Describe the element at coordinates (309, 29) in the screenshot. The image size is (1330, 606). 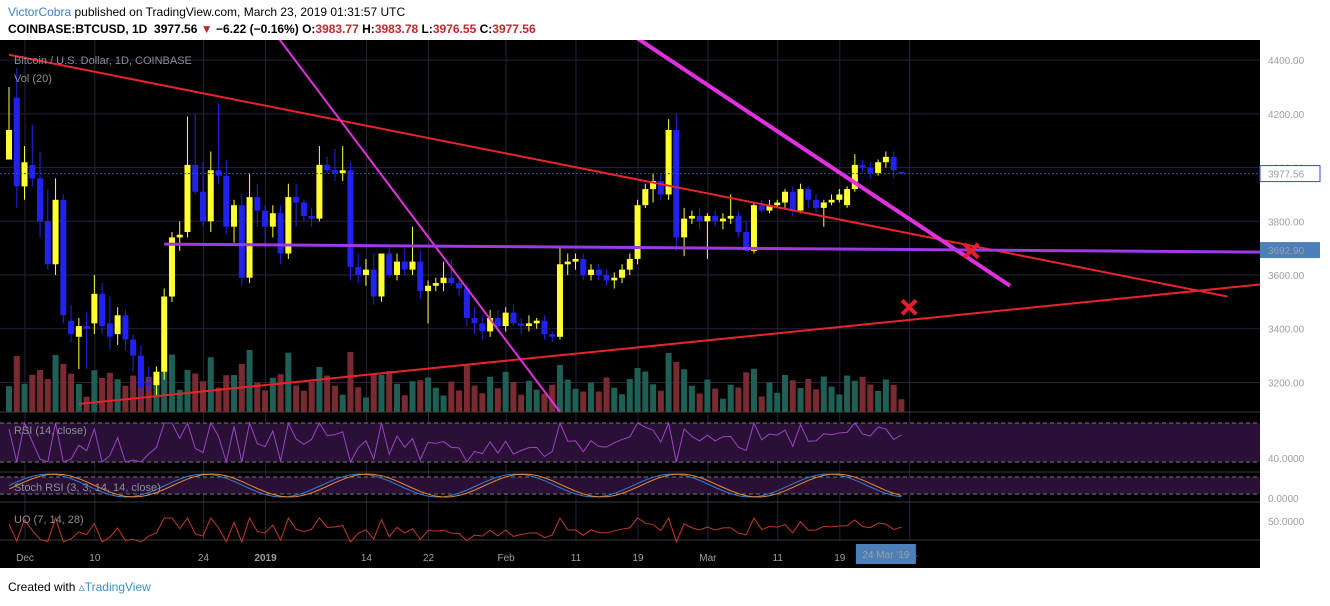
I see `open-label: O:` at that location.